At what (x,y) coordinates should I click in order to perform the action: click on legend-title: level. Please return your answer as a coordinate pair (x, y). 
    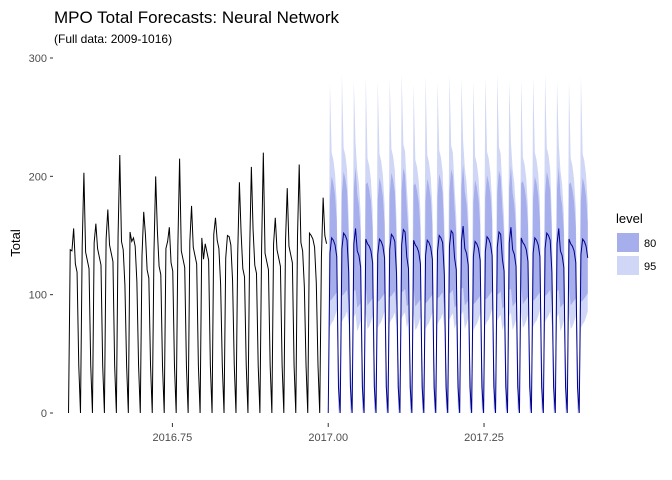
    Looking at the image, I should click on (629, 218).